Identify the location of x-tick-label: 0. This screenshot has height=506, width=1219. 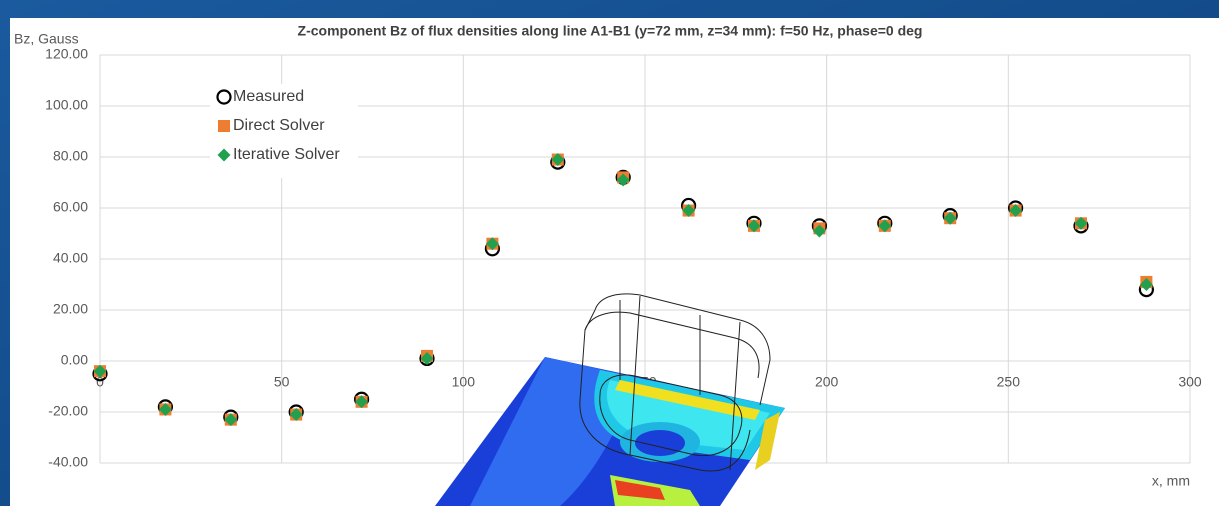
(100, 382).